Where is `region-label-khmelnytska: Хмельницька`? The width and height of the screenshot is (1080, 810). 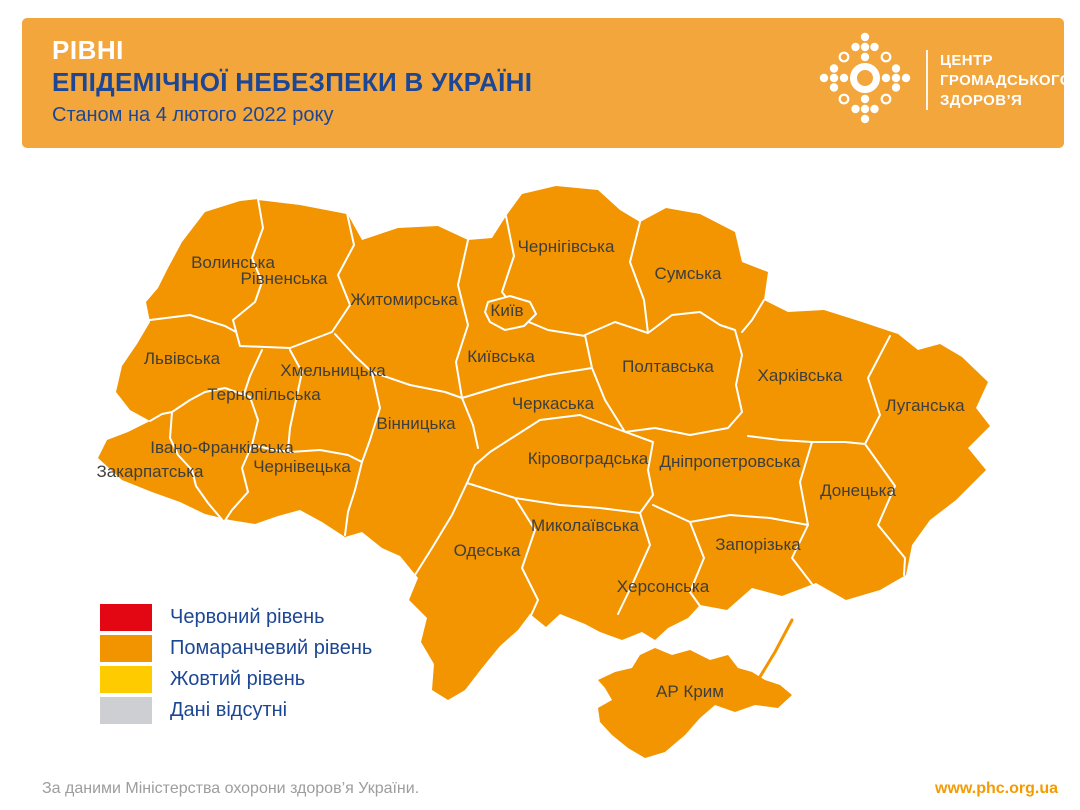
region-label-khmelnytska: Хмельницька is located at coordinates (333, 370).